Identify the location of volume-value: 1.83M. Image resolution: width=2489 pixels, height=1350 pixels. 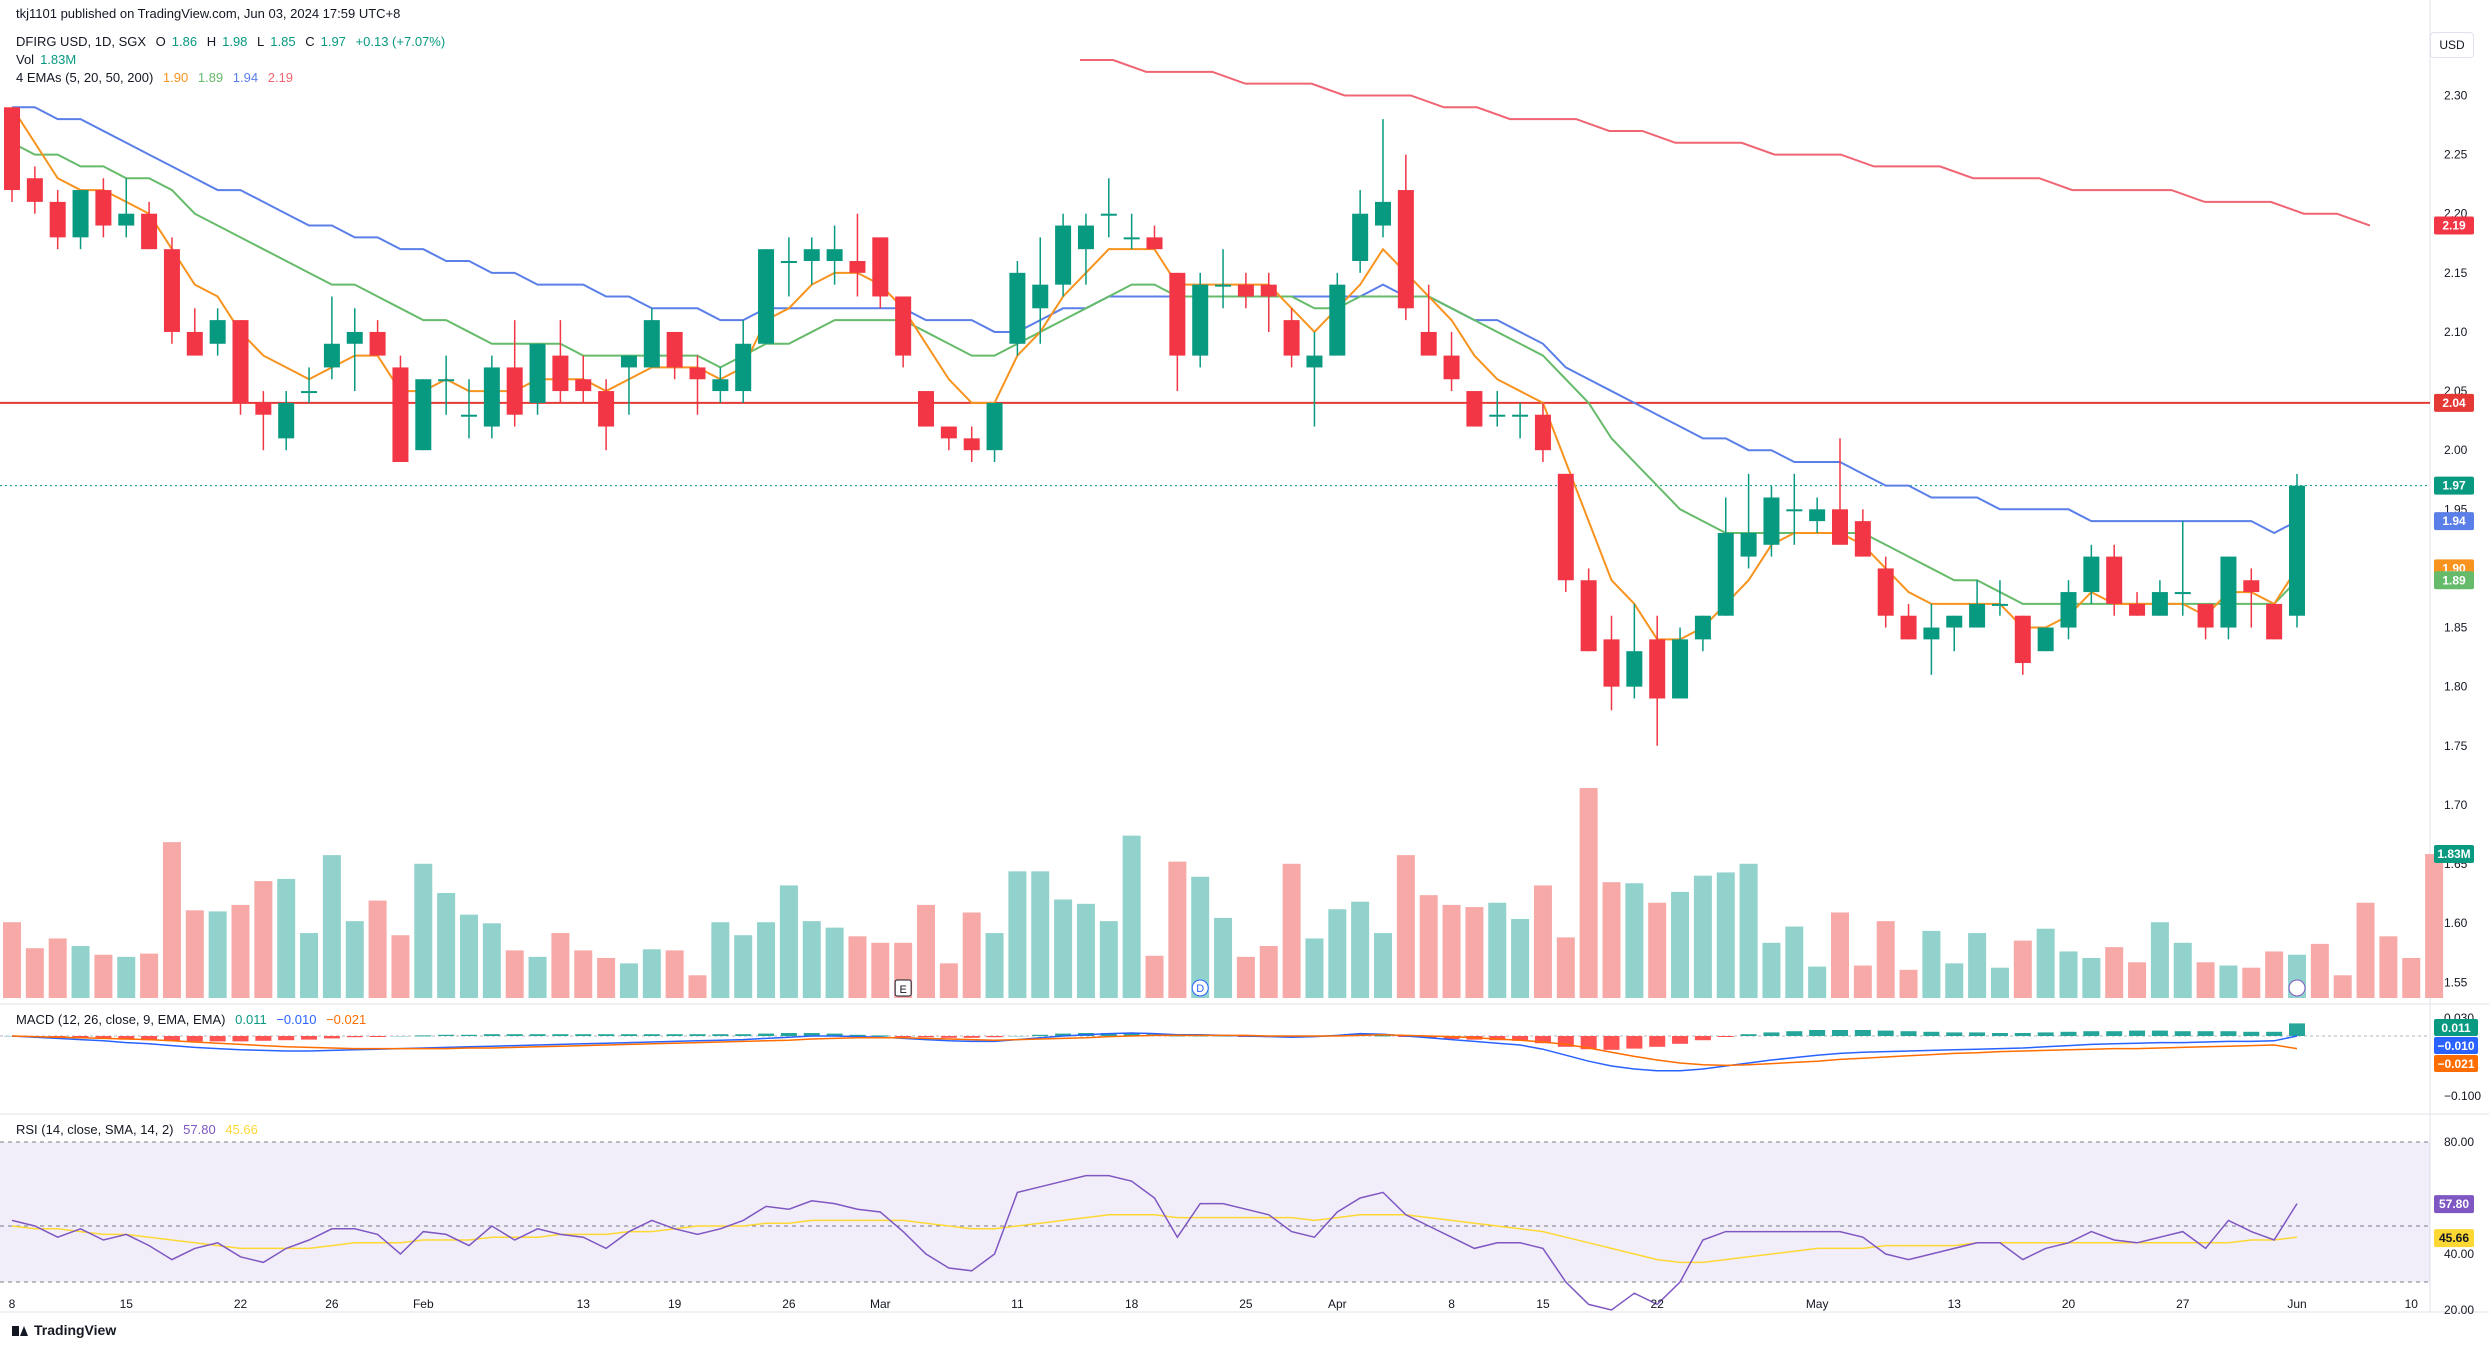
(58, 59).